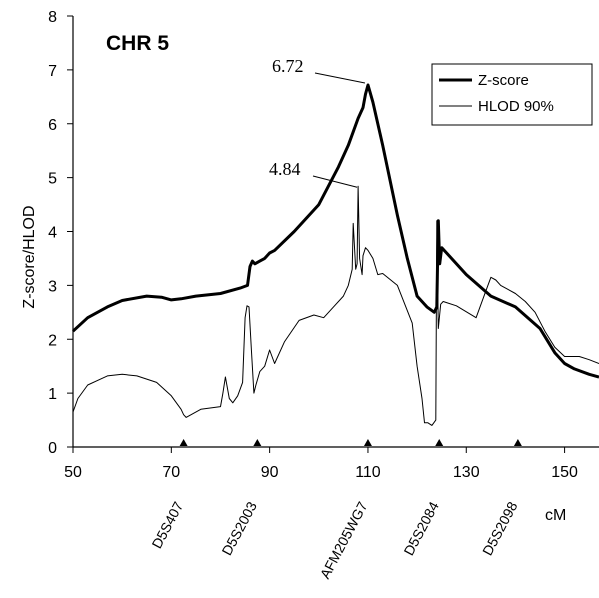  I want to click on chart-title: CHR 5, so click(137, 43).